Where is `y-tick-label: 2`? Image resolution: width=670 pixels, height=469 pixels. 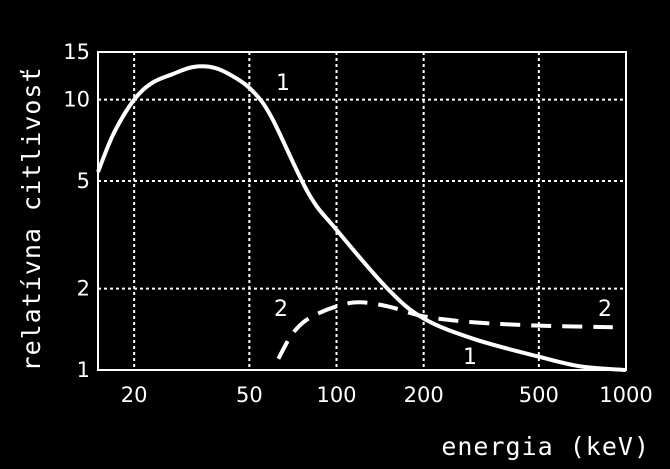
y-tick-label: 2 is located at coordinates (83, 289).